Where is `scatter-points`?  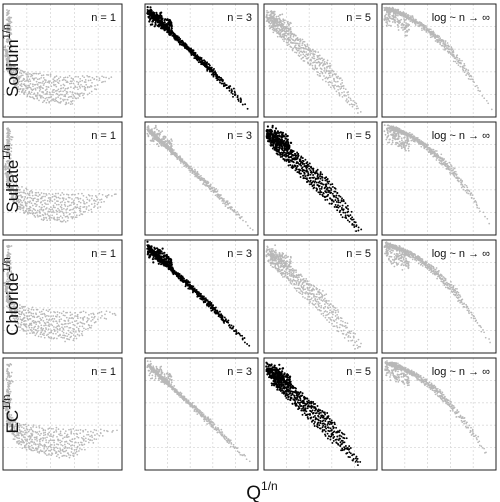
scatter-points is located at coordinates (197, 58).